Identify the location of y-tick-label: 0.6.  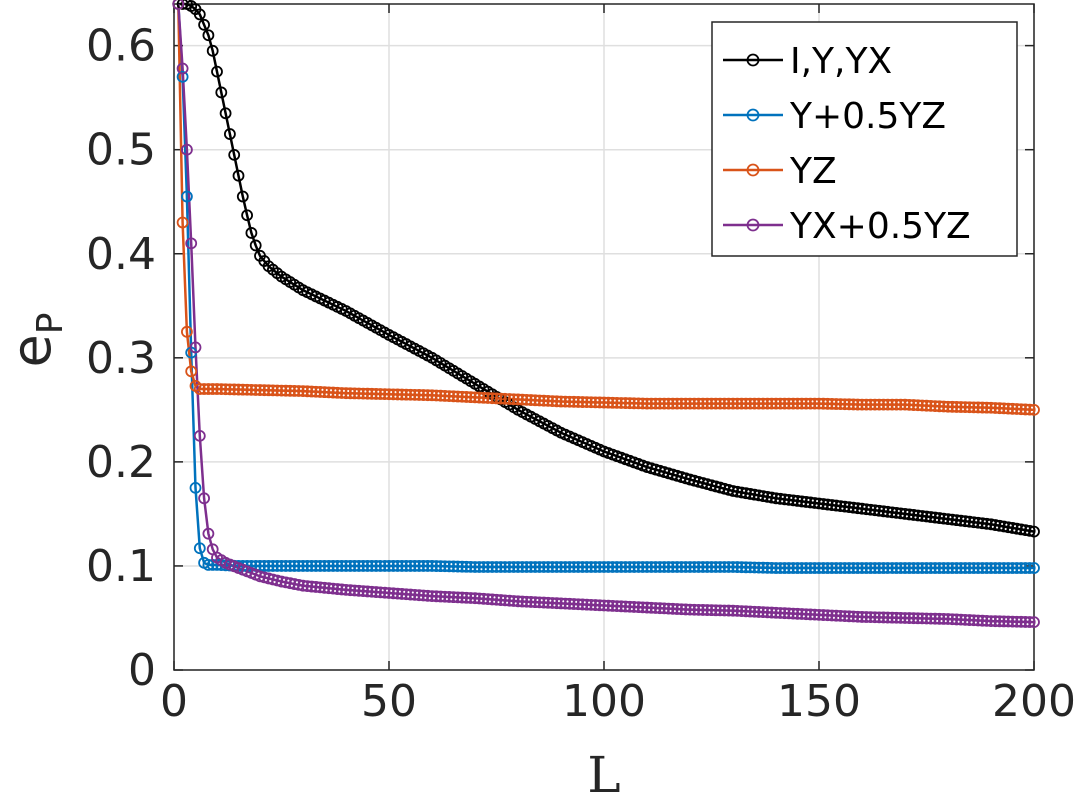
(121, 46).